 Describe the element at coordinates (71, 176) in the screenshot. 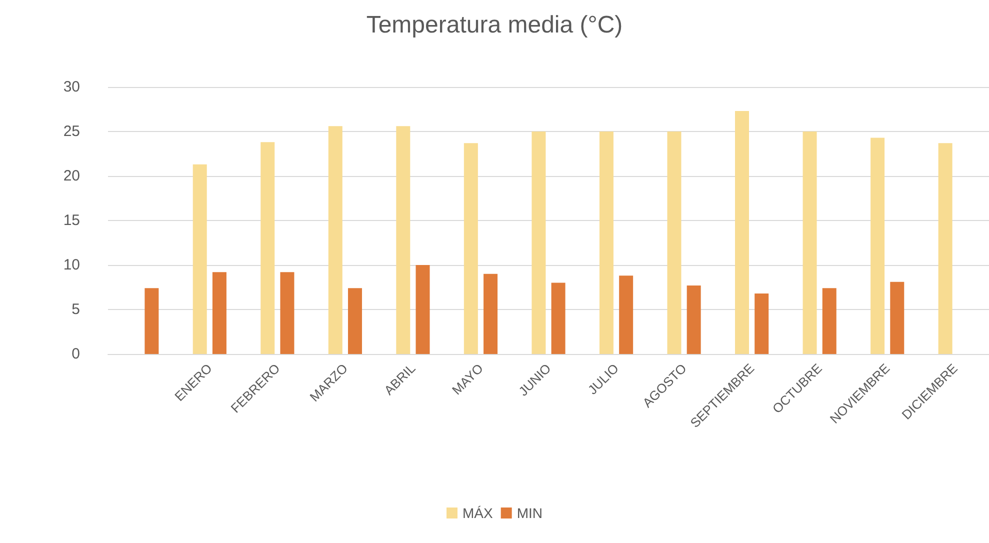

I see `y-tick-label: 20` at that location.